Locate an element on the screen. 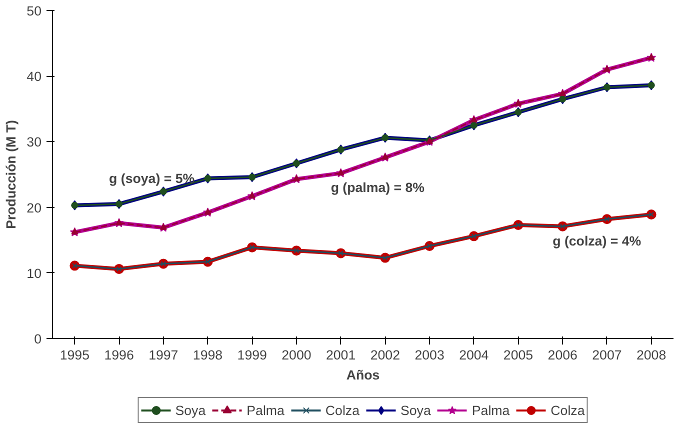 This screenshot has height=439, width=683. x-tick-label: 1996 is located at coordinates (119, 355).